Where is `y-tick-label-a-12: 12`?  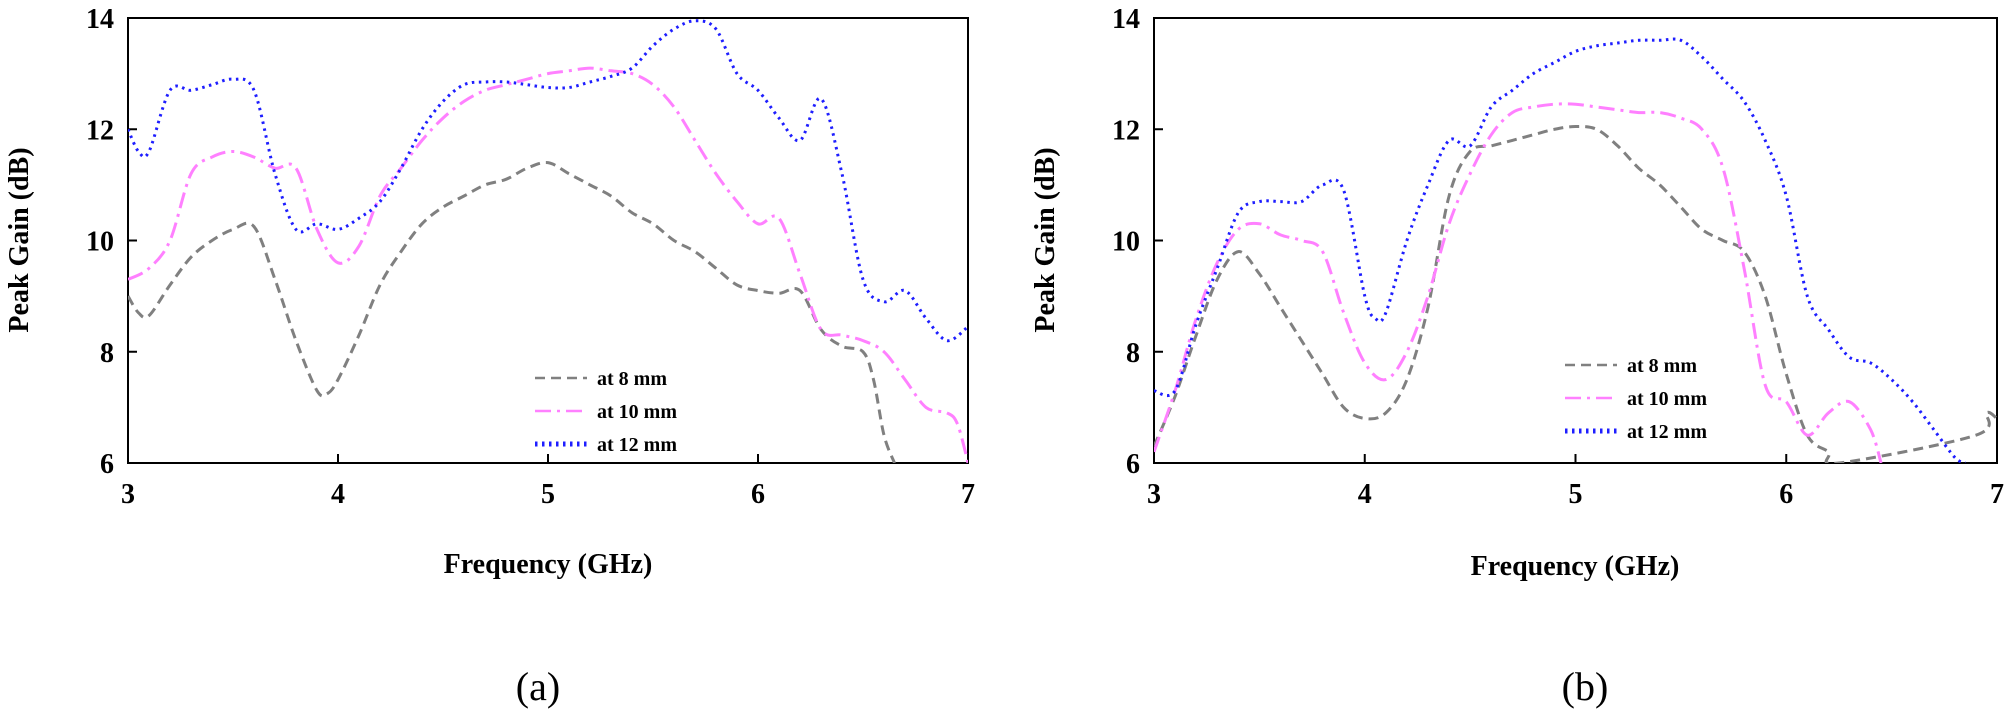 y-tick-label-a-12: 12 is located at coordinates (100, 130).